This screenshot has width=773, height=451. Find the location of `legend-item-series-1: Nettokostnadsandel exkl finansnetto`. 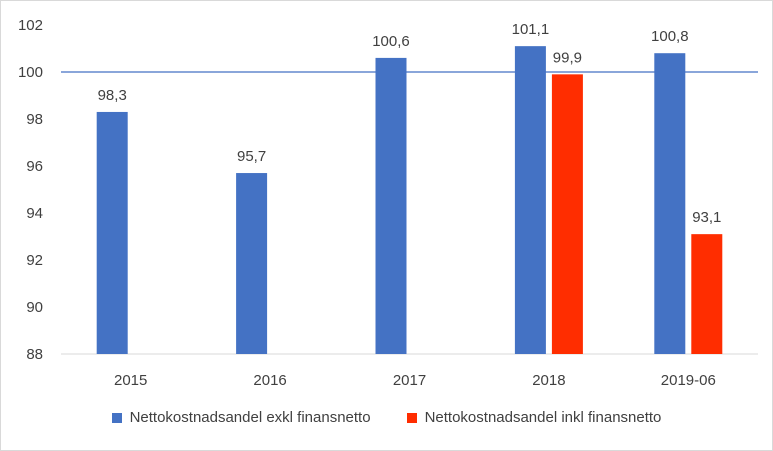

legend-item-series-1: Nettokostnadsandel exkl finansnetto is located at coordinates (241, 417).